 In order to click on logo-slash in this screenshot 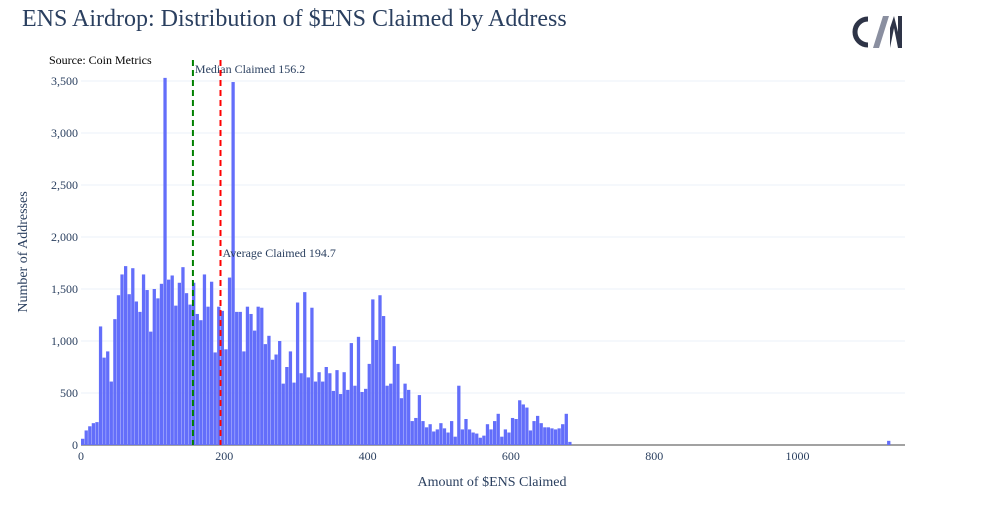, I will do `click(881, 32)`.